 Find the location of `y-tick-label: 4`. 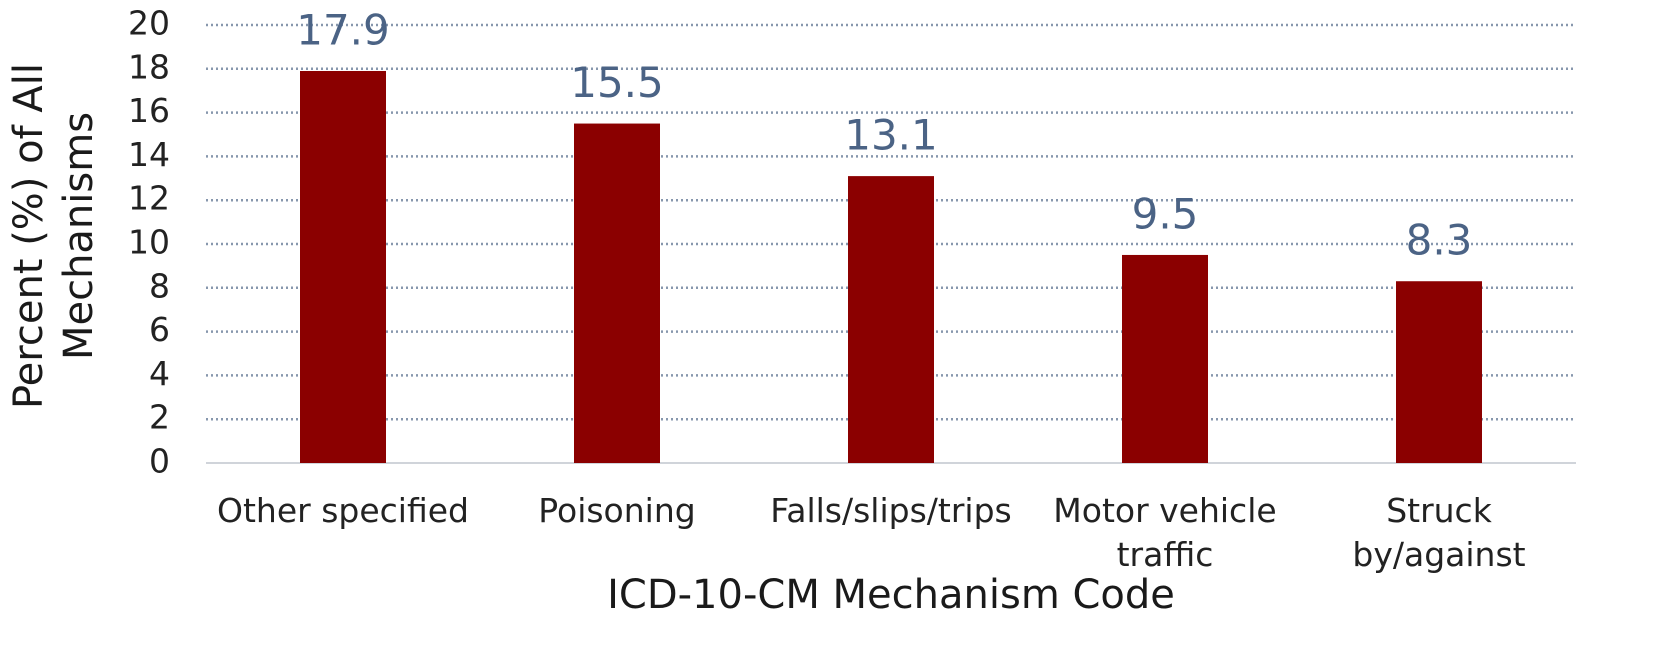

y-tick-label: 4 is located at coordinates (159, 373).